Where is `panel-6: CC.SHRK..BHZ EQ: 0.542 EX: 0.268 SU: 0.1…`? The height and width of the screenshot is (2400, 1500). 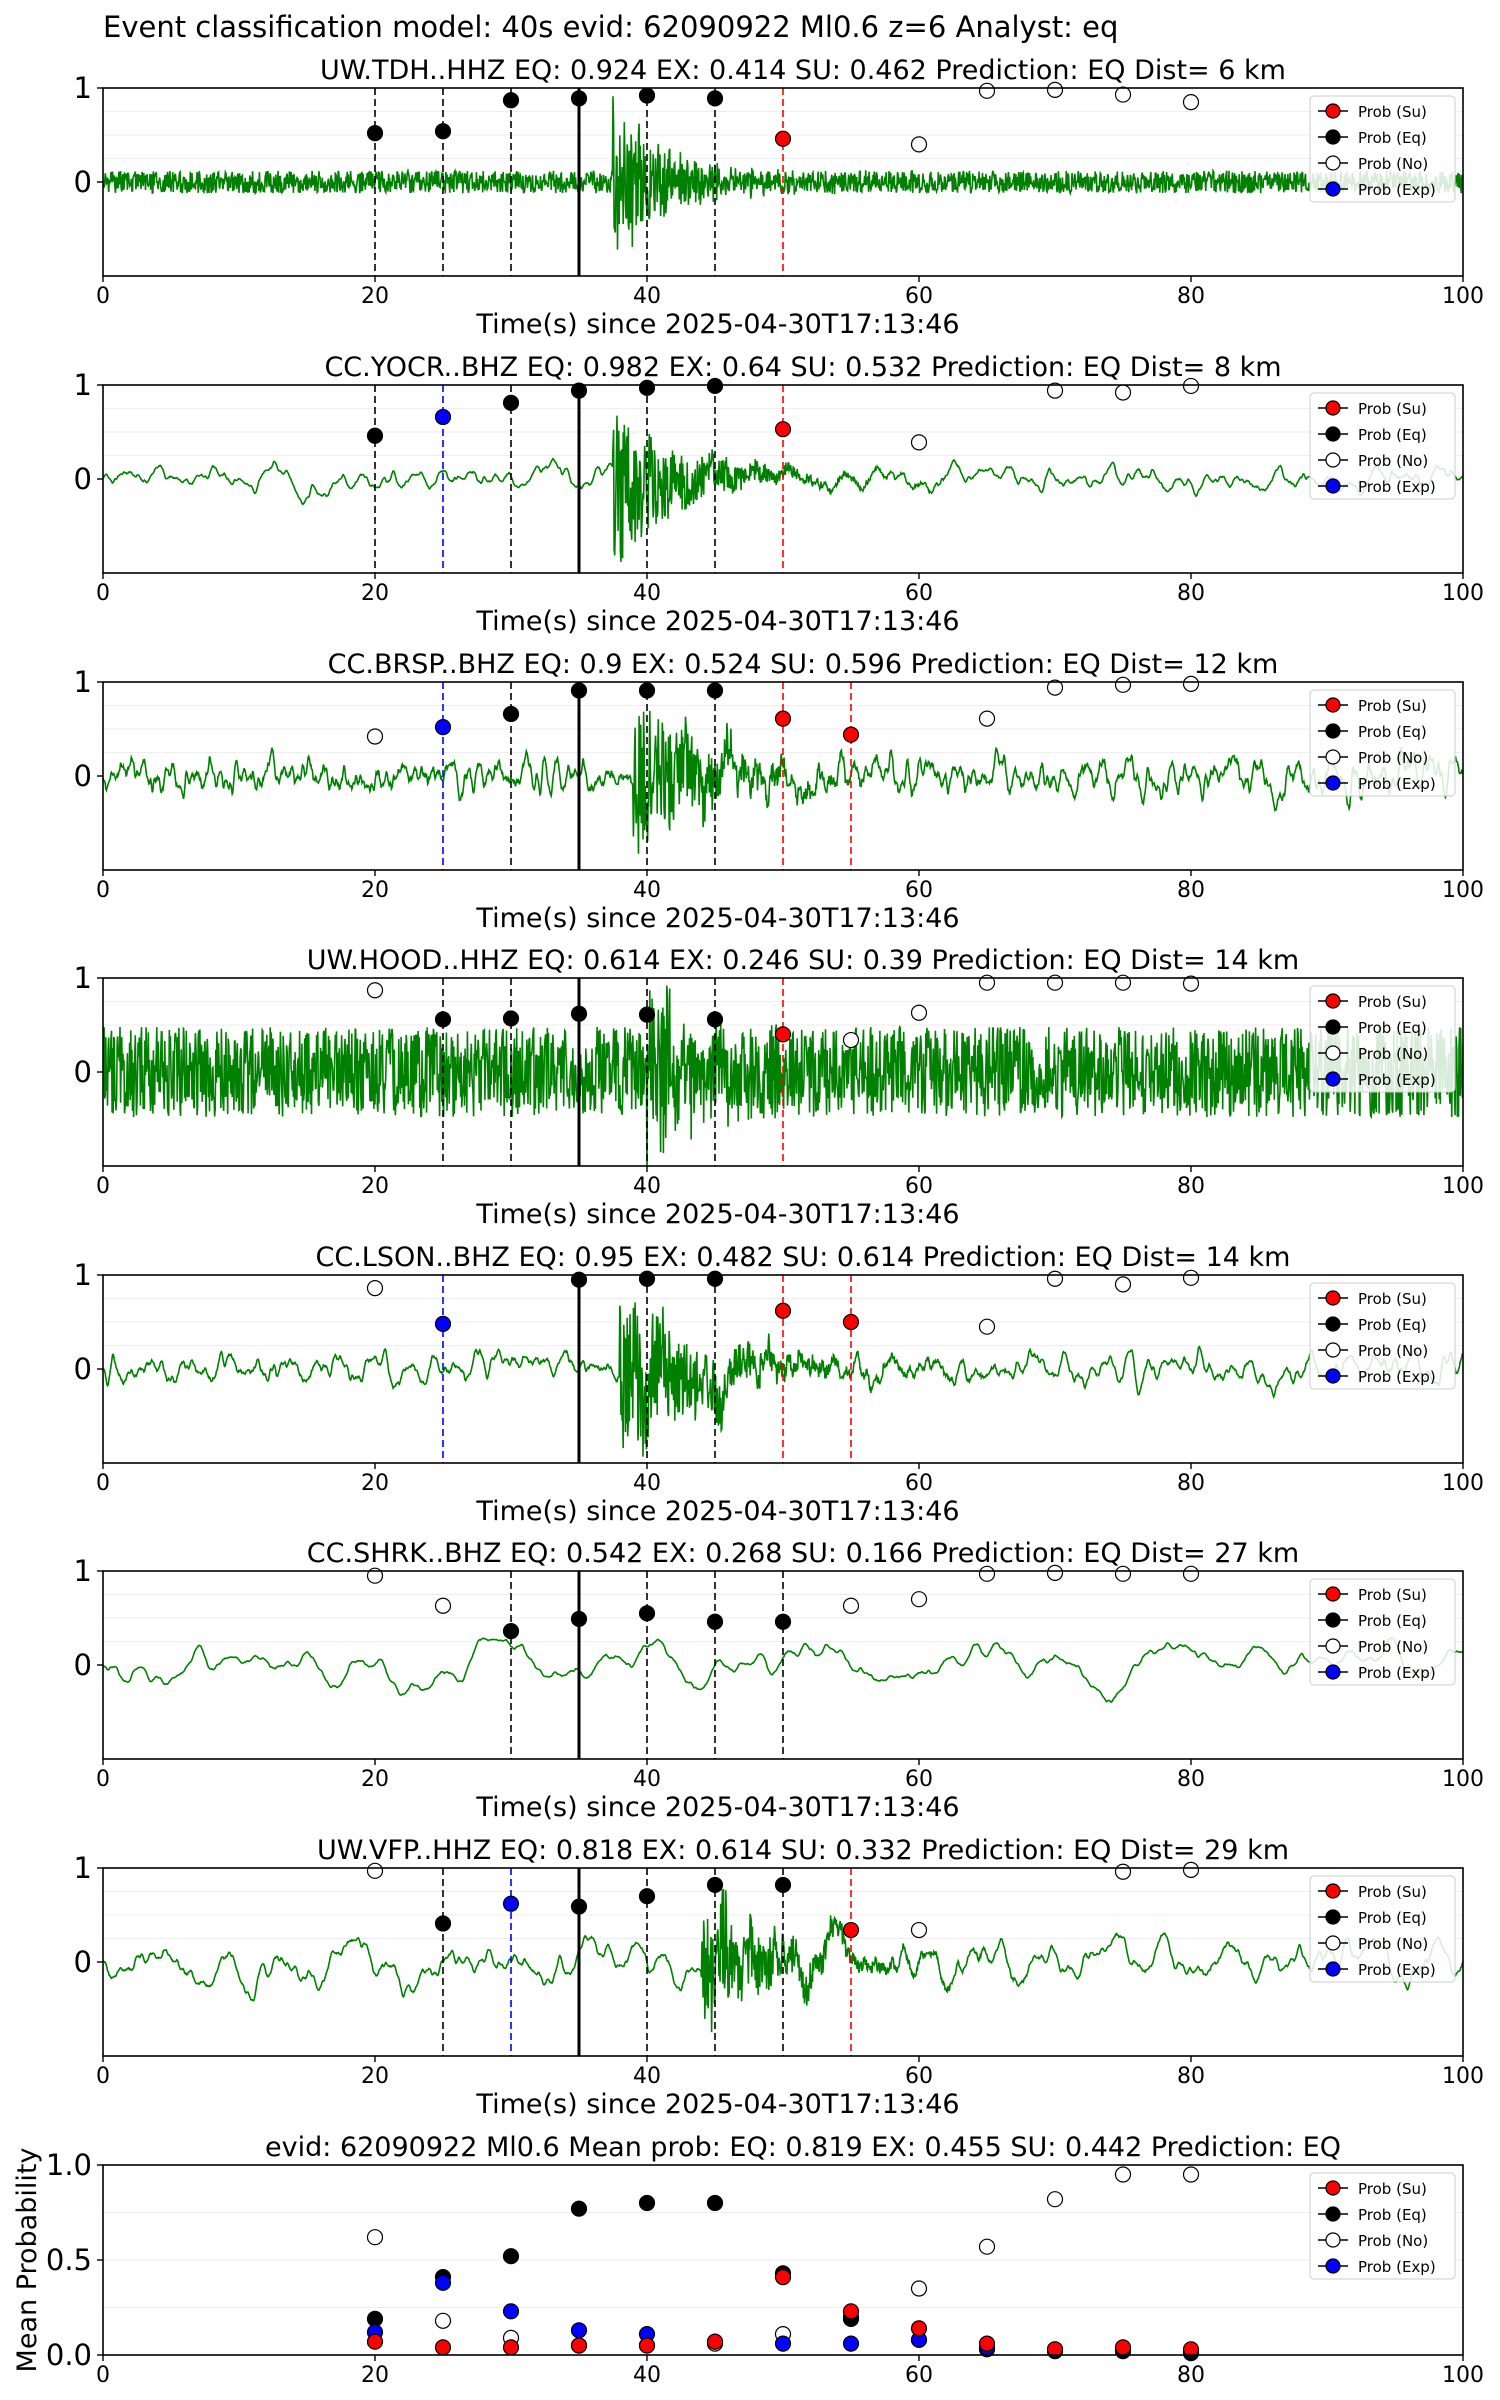 panel-6: CC.SHRK..BHZ EQ: 0.542 EX: 0.268 SU: 0.1… is located at coordinates (779, 1680).